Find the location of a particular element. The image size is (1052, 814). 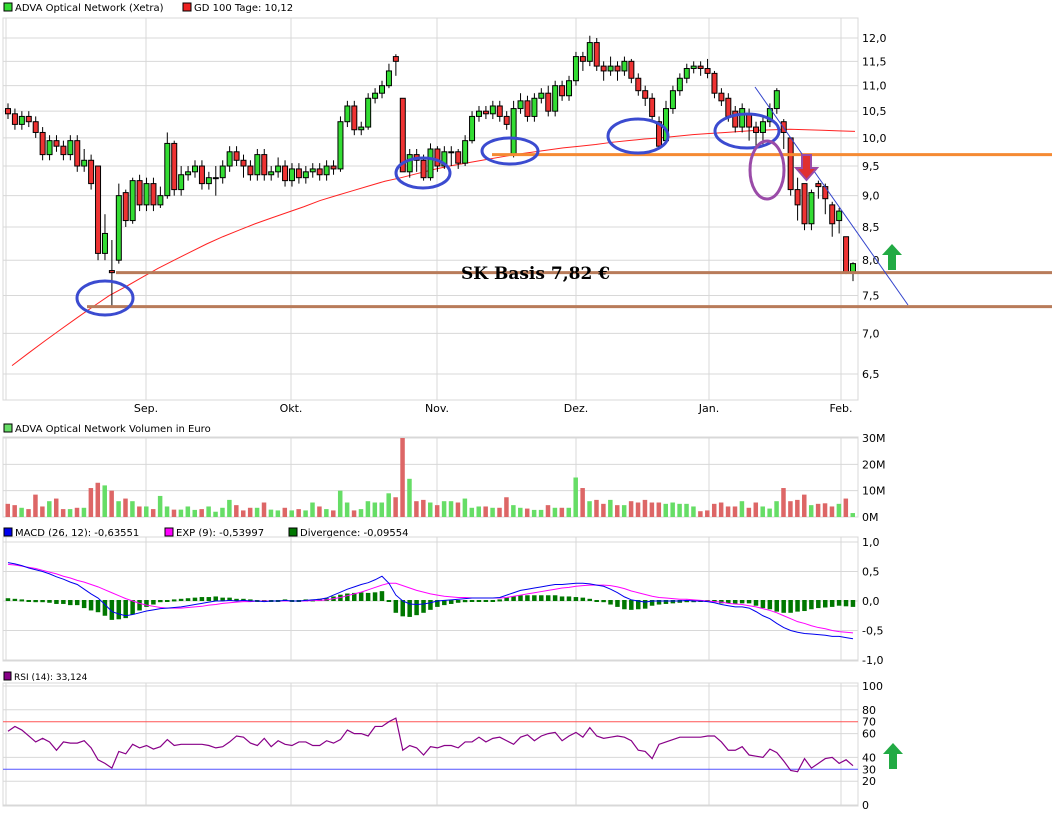

highlight-ellipse is located at coordinates (423, 173).